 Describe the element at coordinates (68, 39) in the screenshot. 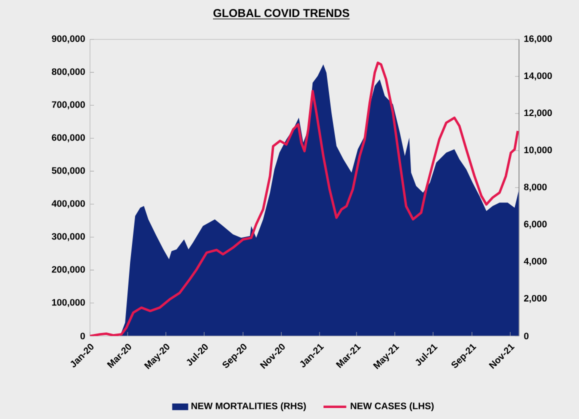

I see `y-tick-label: 900,000` at that location.